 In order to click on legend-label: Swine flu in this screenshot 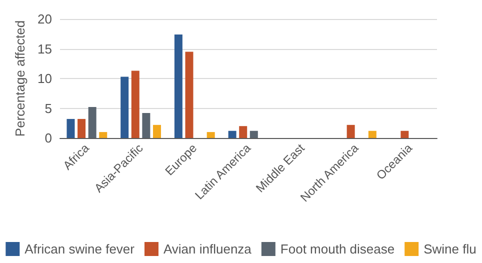, I will do `click(450, 249)`.